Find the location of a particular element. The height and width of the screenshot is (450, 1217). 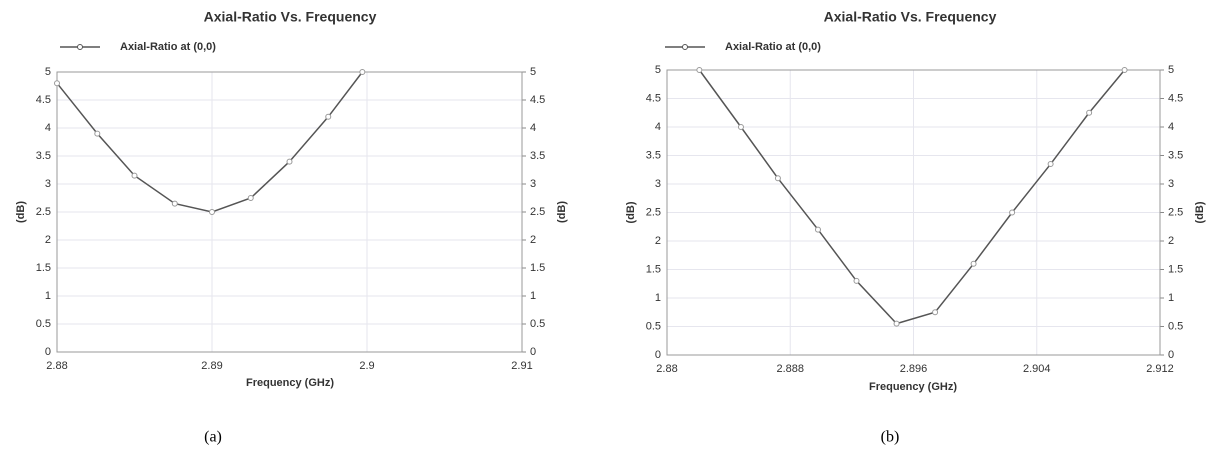

caption: (b) is located at coordinates (890, 437).